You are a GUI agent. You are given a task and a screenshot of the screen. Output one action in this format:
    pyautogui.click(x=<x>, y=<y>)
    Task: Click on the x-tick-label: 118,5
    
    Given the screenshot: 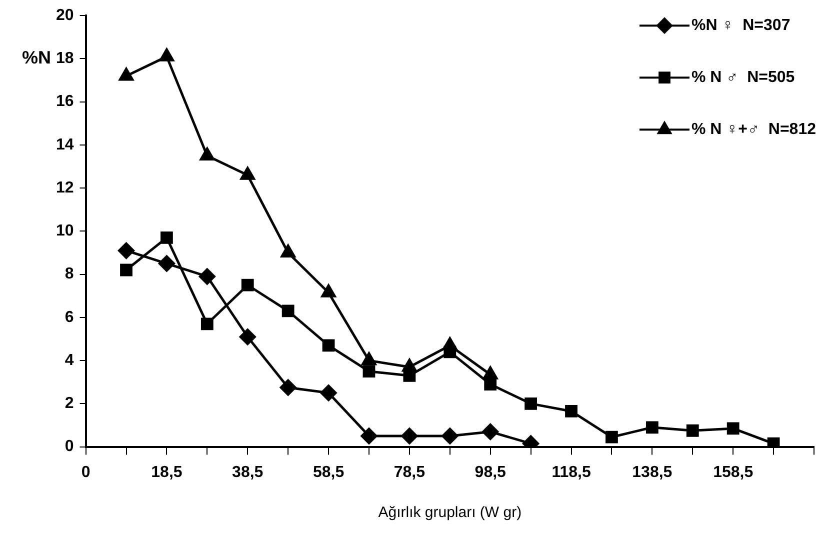 What is the action you would take?
    pyautogui.click(x=571, y=472)
    